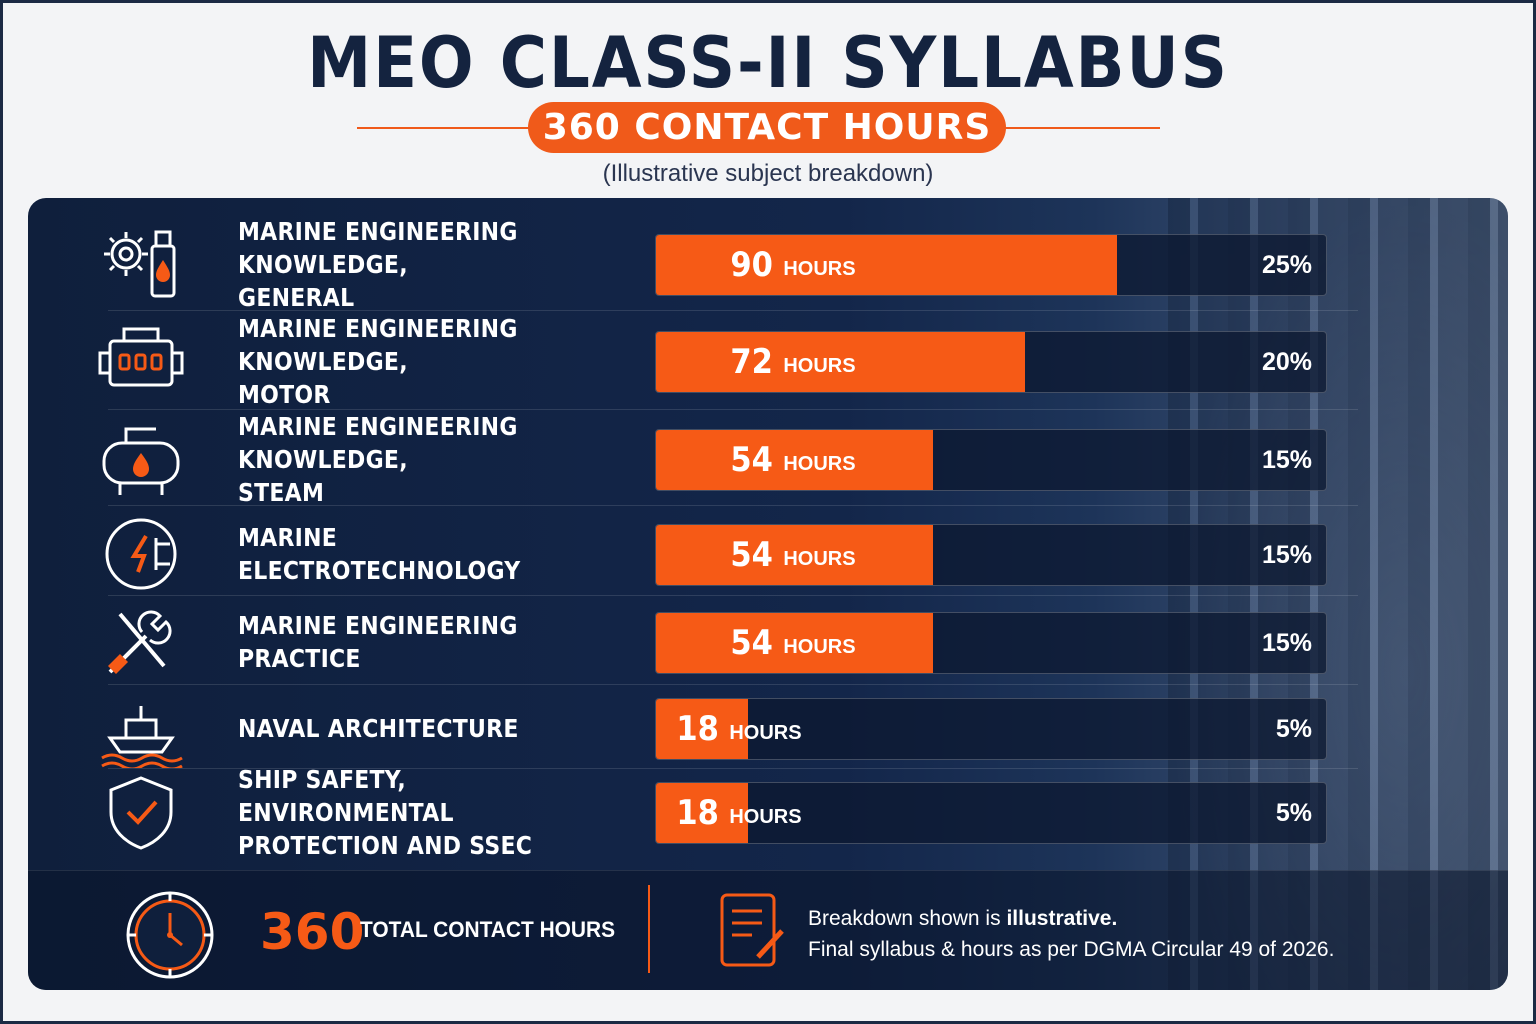 This screenshot has width=1536, height=1024. What do you see at coordinates (752, 930) in the screenshot?
I see `document-edit-icon` at bounding box center [752, 930].